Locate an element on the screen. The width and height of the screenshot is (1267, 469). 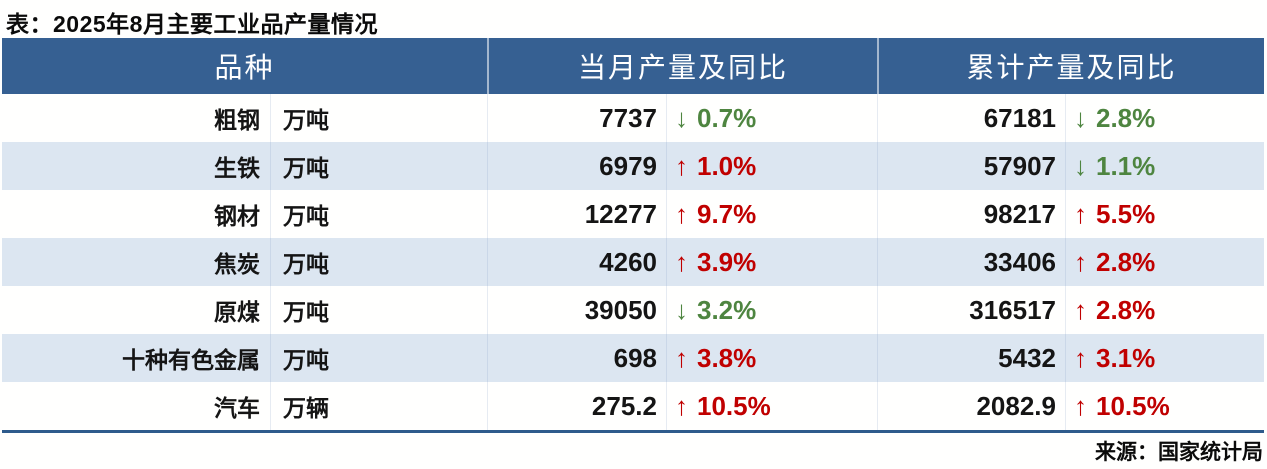
table-header-row: 品种 当月产量及同比 累计产量及同比 is located at coordinates (633, 66).